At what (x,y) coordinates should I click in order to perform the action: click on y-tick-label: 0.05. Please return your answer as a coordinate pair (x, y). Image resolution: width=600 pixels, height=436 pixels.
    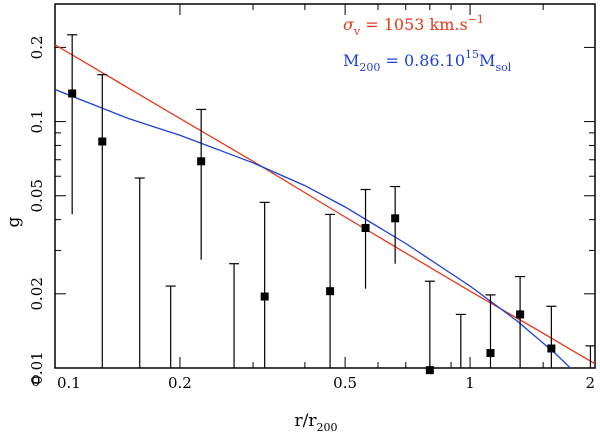
    Looking at the image, I should click on (37, 195).